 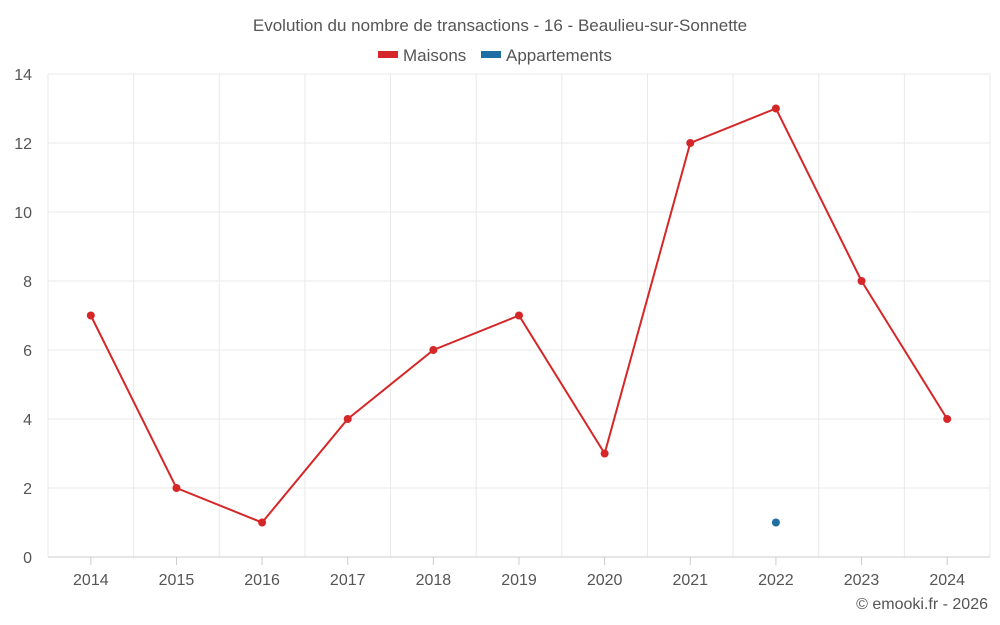 What do you see at coordinates (176, 488) in the screenshot?
I see `data-point-maisons-2015` at bounding box center [176, 488].